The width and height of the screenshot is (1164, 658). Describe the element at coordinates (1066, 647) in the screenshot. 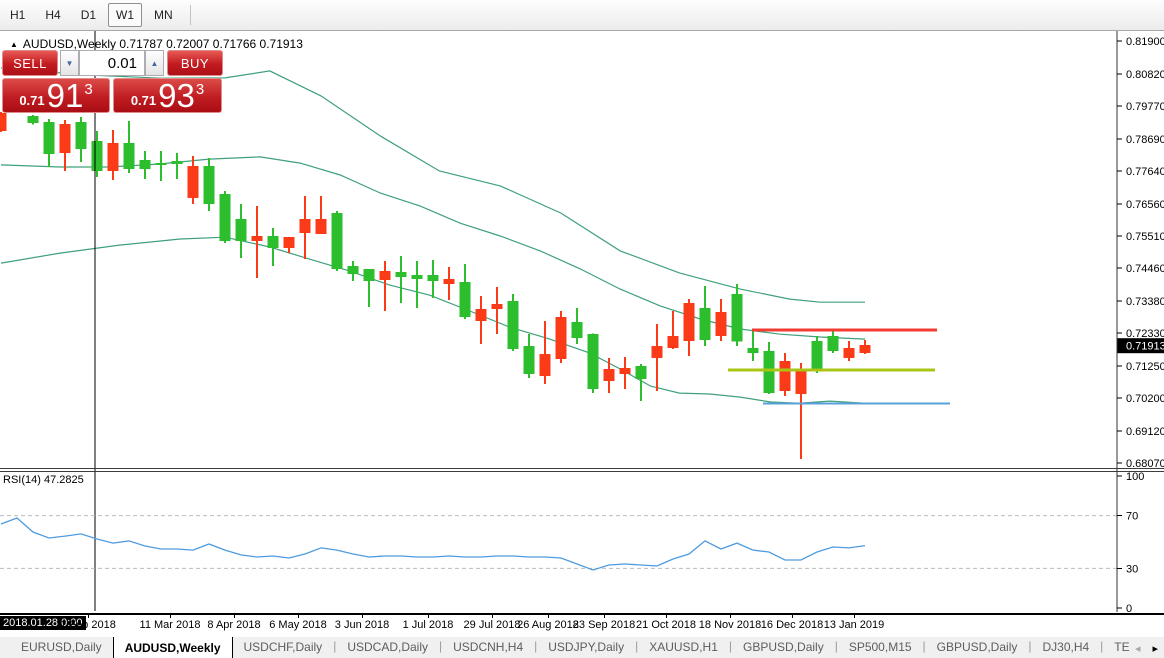

I see `tab-dj30-h4: DJ30,H4` at that location.